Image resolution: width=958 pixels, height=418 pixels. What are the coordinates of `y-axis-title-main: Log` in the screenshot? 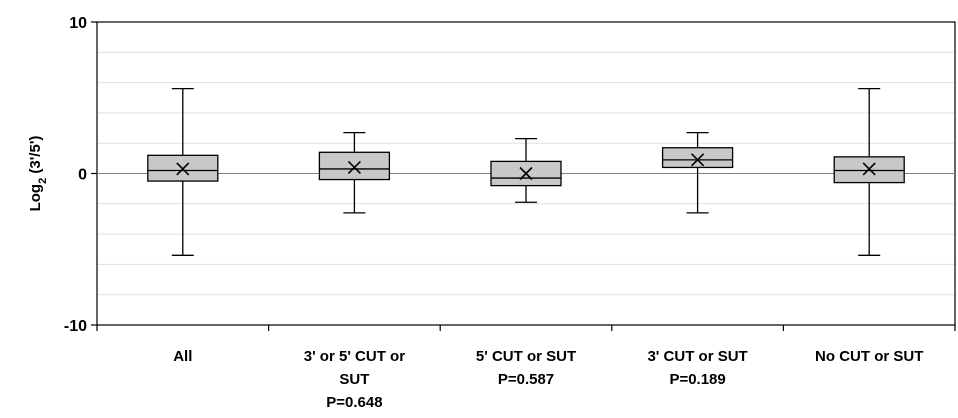 It's located at (35, 198).